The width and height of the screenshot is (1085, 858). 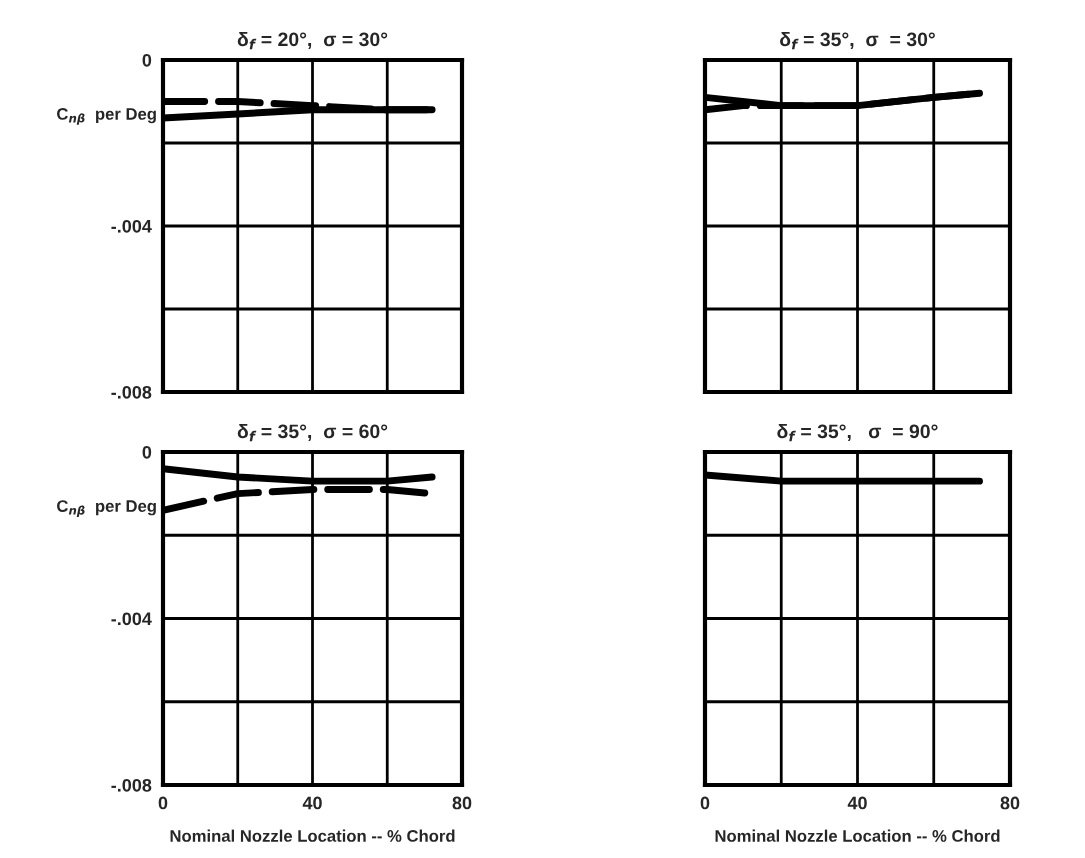 What do you see at coordinates (857, 432) in the screenshot?
I see `chart-title: δ$_{f}$ = 35°, σ = 90°` at bounding box center [857, 432].